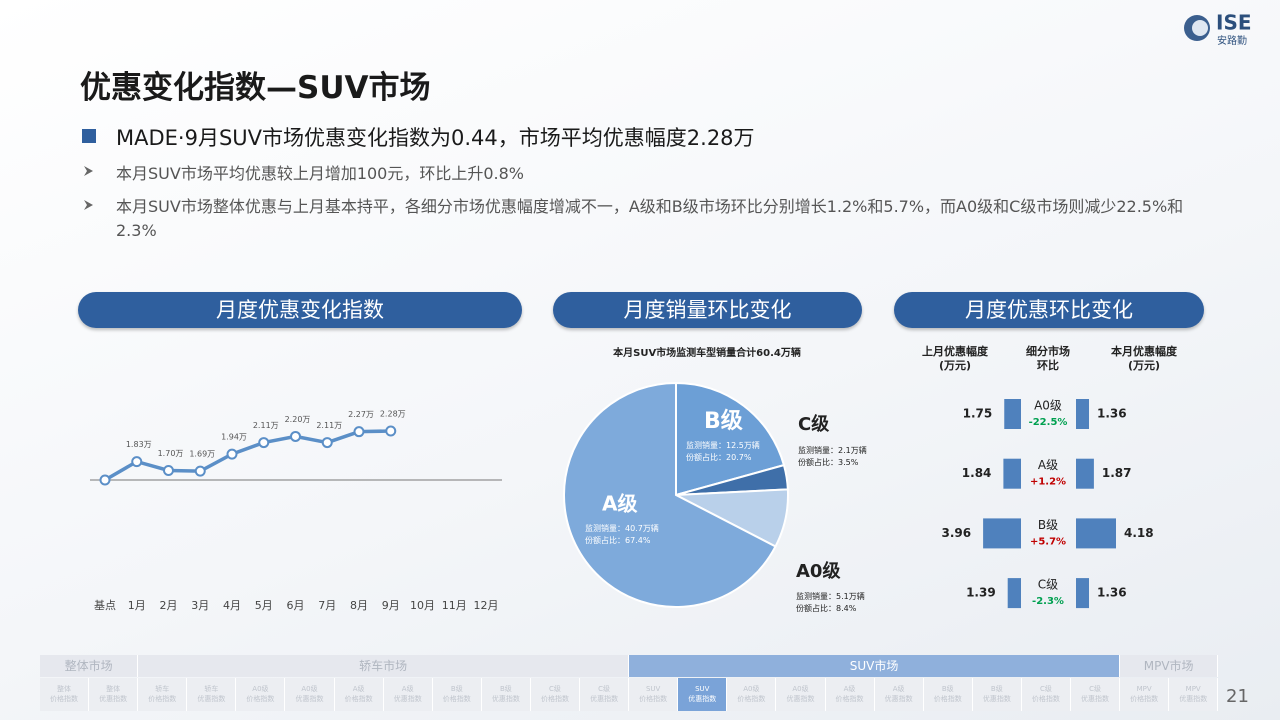  Describe the element at coordinates (114, 694) in the screenshot. I see `nav-item: 整体 优惠指数` at that location.